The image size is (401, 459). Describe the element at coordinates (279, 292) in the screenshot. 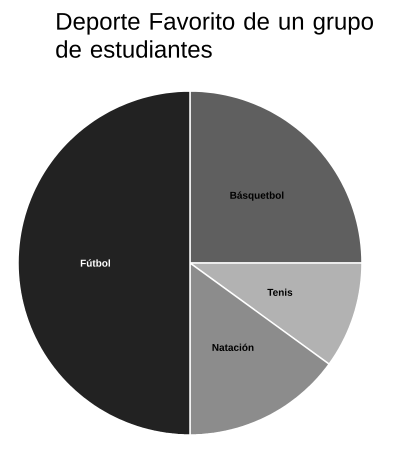

I see `slice-label: Tenis` at that location.